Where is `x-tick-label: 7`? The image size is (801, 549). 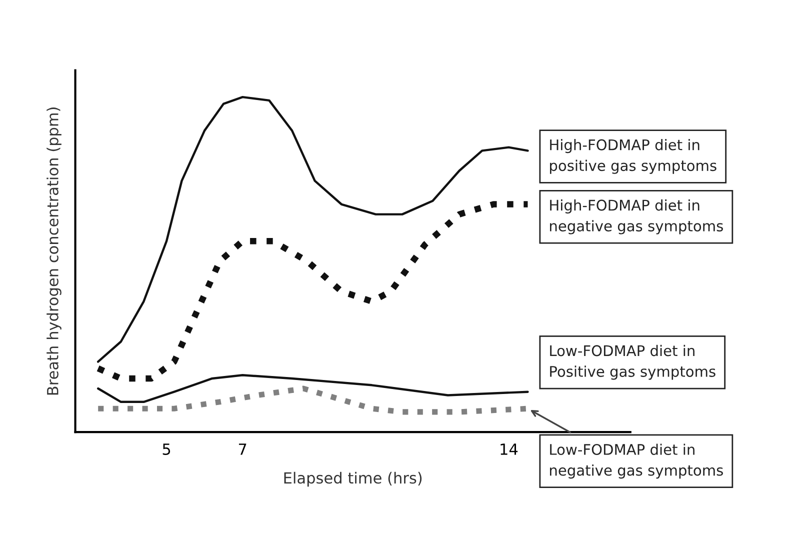 x-tick-label: 7 is located at coordinates (242, 449).